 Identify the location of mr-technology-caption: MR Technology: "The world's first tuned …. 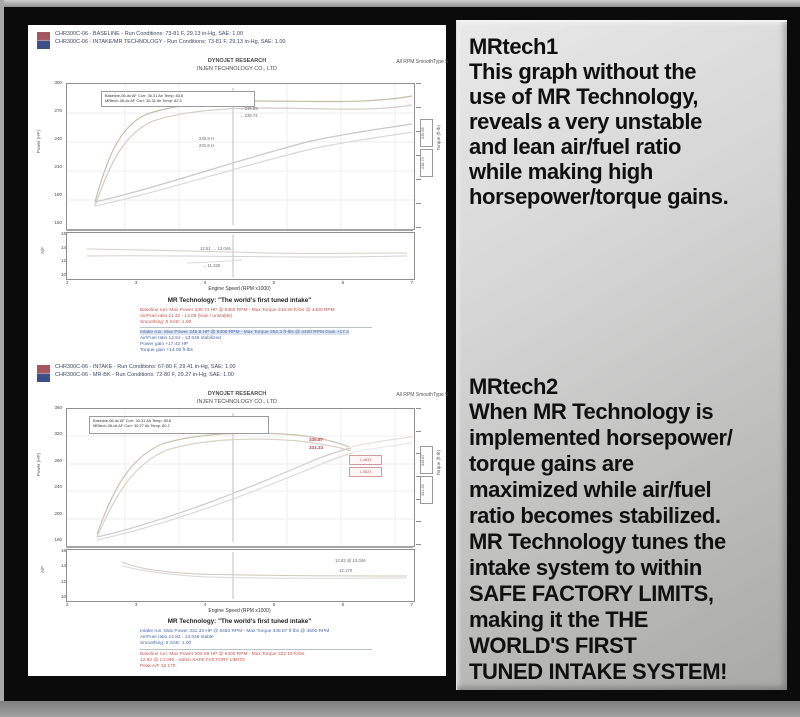
(239, 300).